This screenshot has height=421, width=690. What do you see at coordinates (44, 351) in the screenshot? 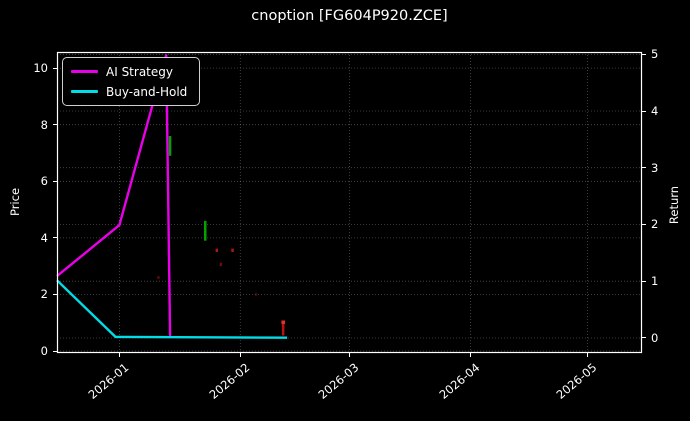
I see `price-tick-label: 0` at bounding box center [44, 351].